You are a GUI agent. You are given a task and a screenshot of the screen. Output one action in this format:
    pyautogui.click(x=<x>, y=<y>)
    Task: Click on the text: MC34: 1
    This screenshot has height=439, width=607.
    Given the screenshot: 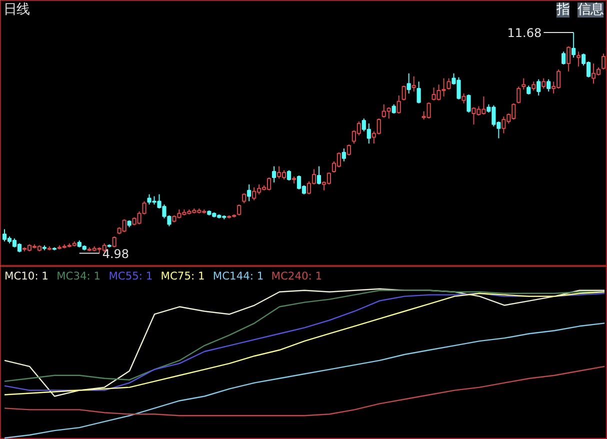 What is the action you would take?
    pyautogui.click(x=78, y=276)
    